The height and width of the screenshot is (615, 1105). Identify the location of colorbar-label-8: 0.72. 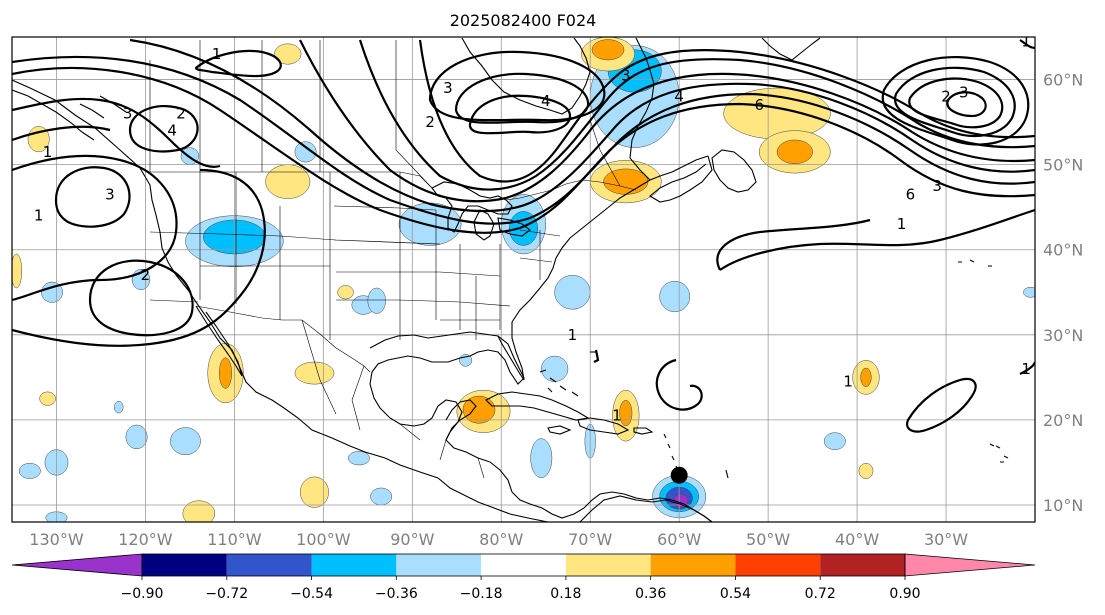
(820, 594).